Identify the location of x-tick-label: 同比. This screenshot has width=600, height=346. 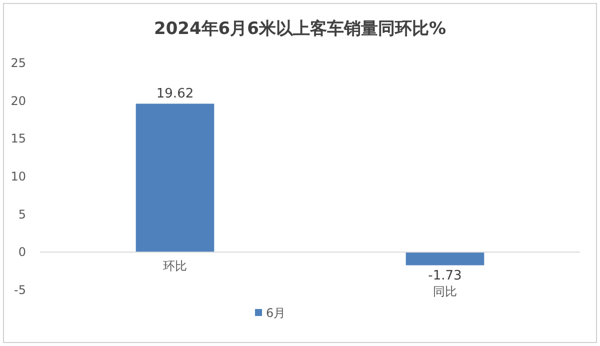
(445, 291).